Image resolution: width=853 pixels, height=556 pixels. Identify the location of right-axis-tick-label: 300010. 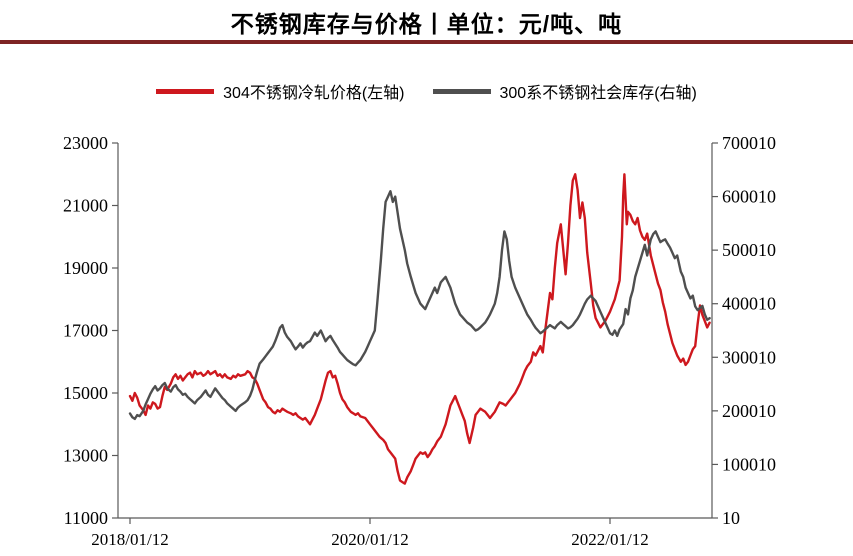
(749, 357).